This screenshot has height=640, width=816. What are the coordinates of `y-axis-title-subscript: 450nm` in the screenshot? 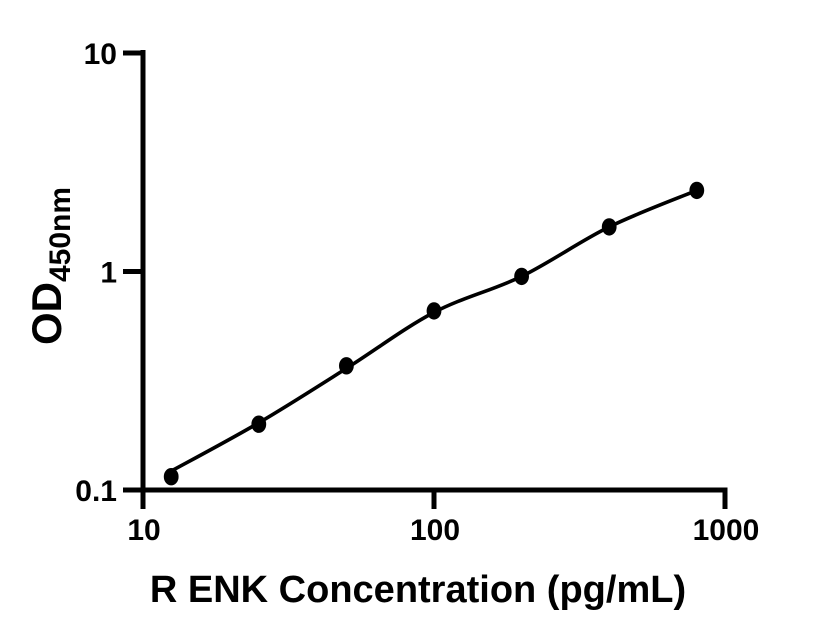 It's located at (60, 234).